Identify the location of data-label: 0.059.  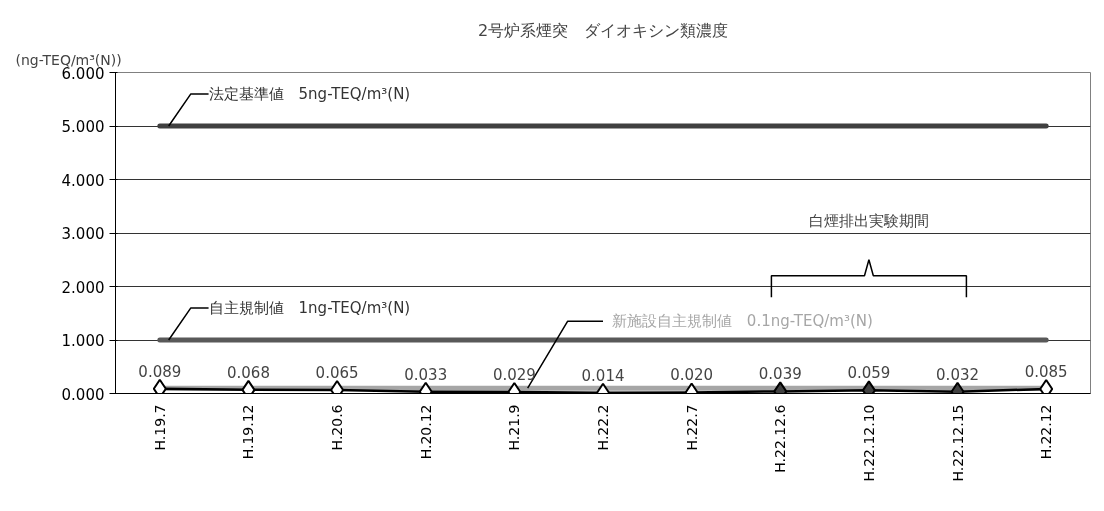
(869, 373).